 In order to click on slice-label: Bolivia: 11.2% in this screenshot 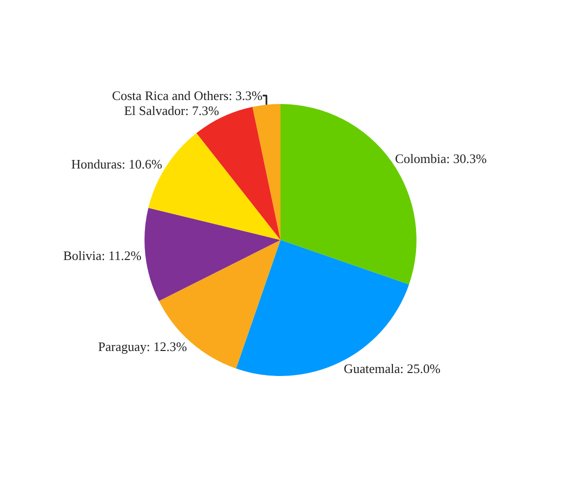, I will do `click(102, 255)`.